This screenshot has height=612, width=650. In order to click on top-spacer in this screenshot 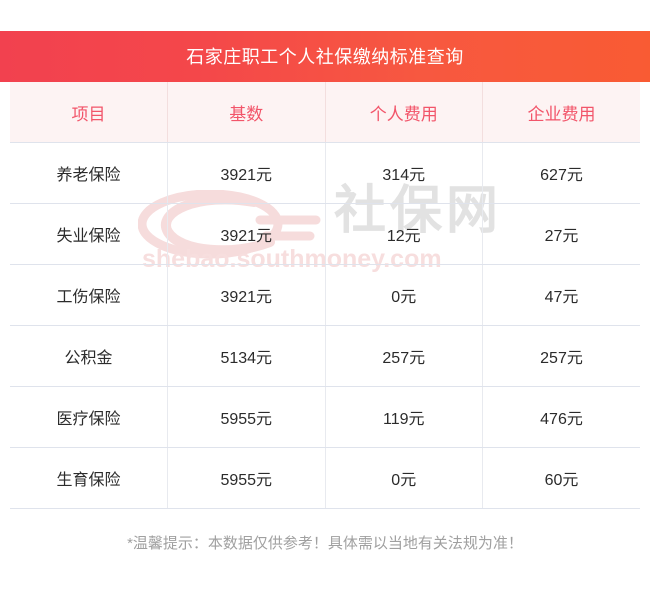, I will do `click(325, 15)`.